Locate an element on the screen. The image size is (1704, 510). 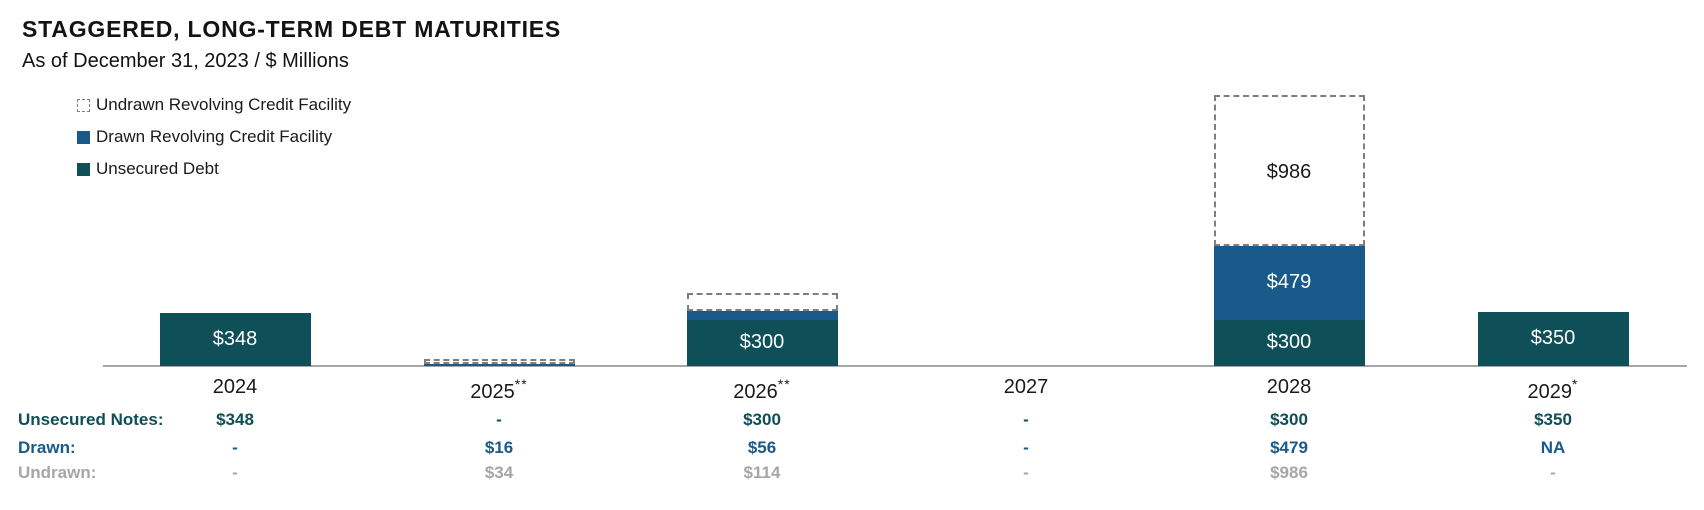
unsecured-swatch-icon is located at coordinates (83, 169).